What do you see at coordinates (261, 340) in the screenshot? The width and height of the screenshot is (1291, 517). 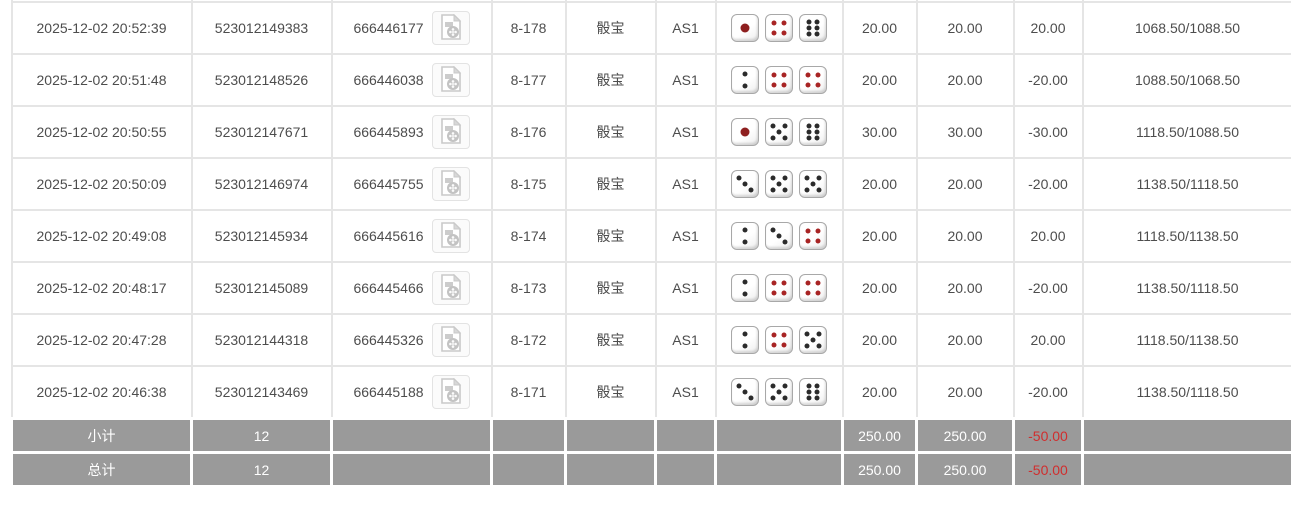 I see `order-no-cell: 523012144318` at bounding box center [261, 340].